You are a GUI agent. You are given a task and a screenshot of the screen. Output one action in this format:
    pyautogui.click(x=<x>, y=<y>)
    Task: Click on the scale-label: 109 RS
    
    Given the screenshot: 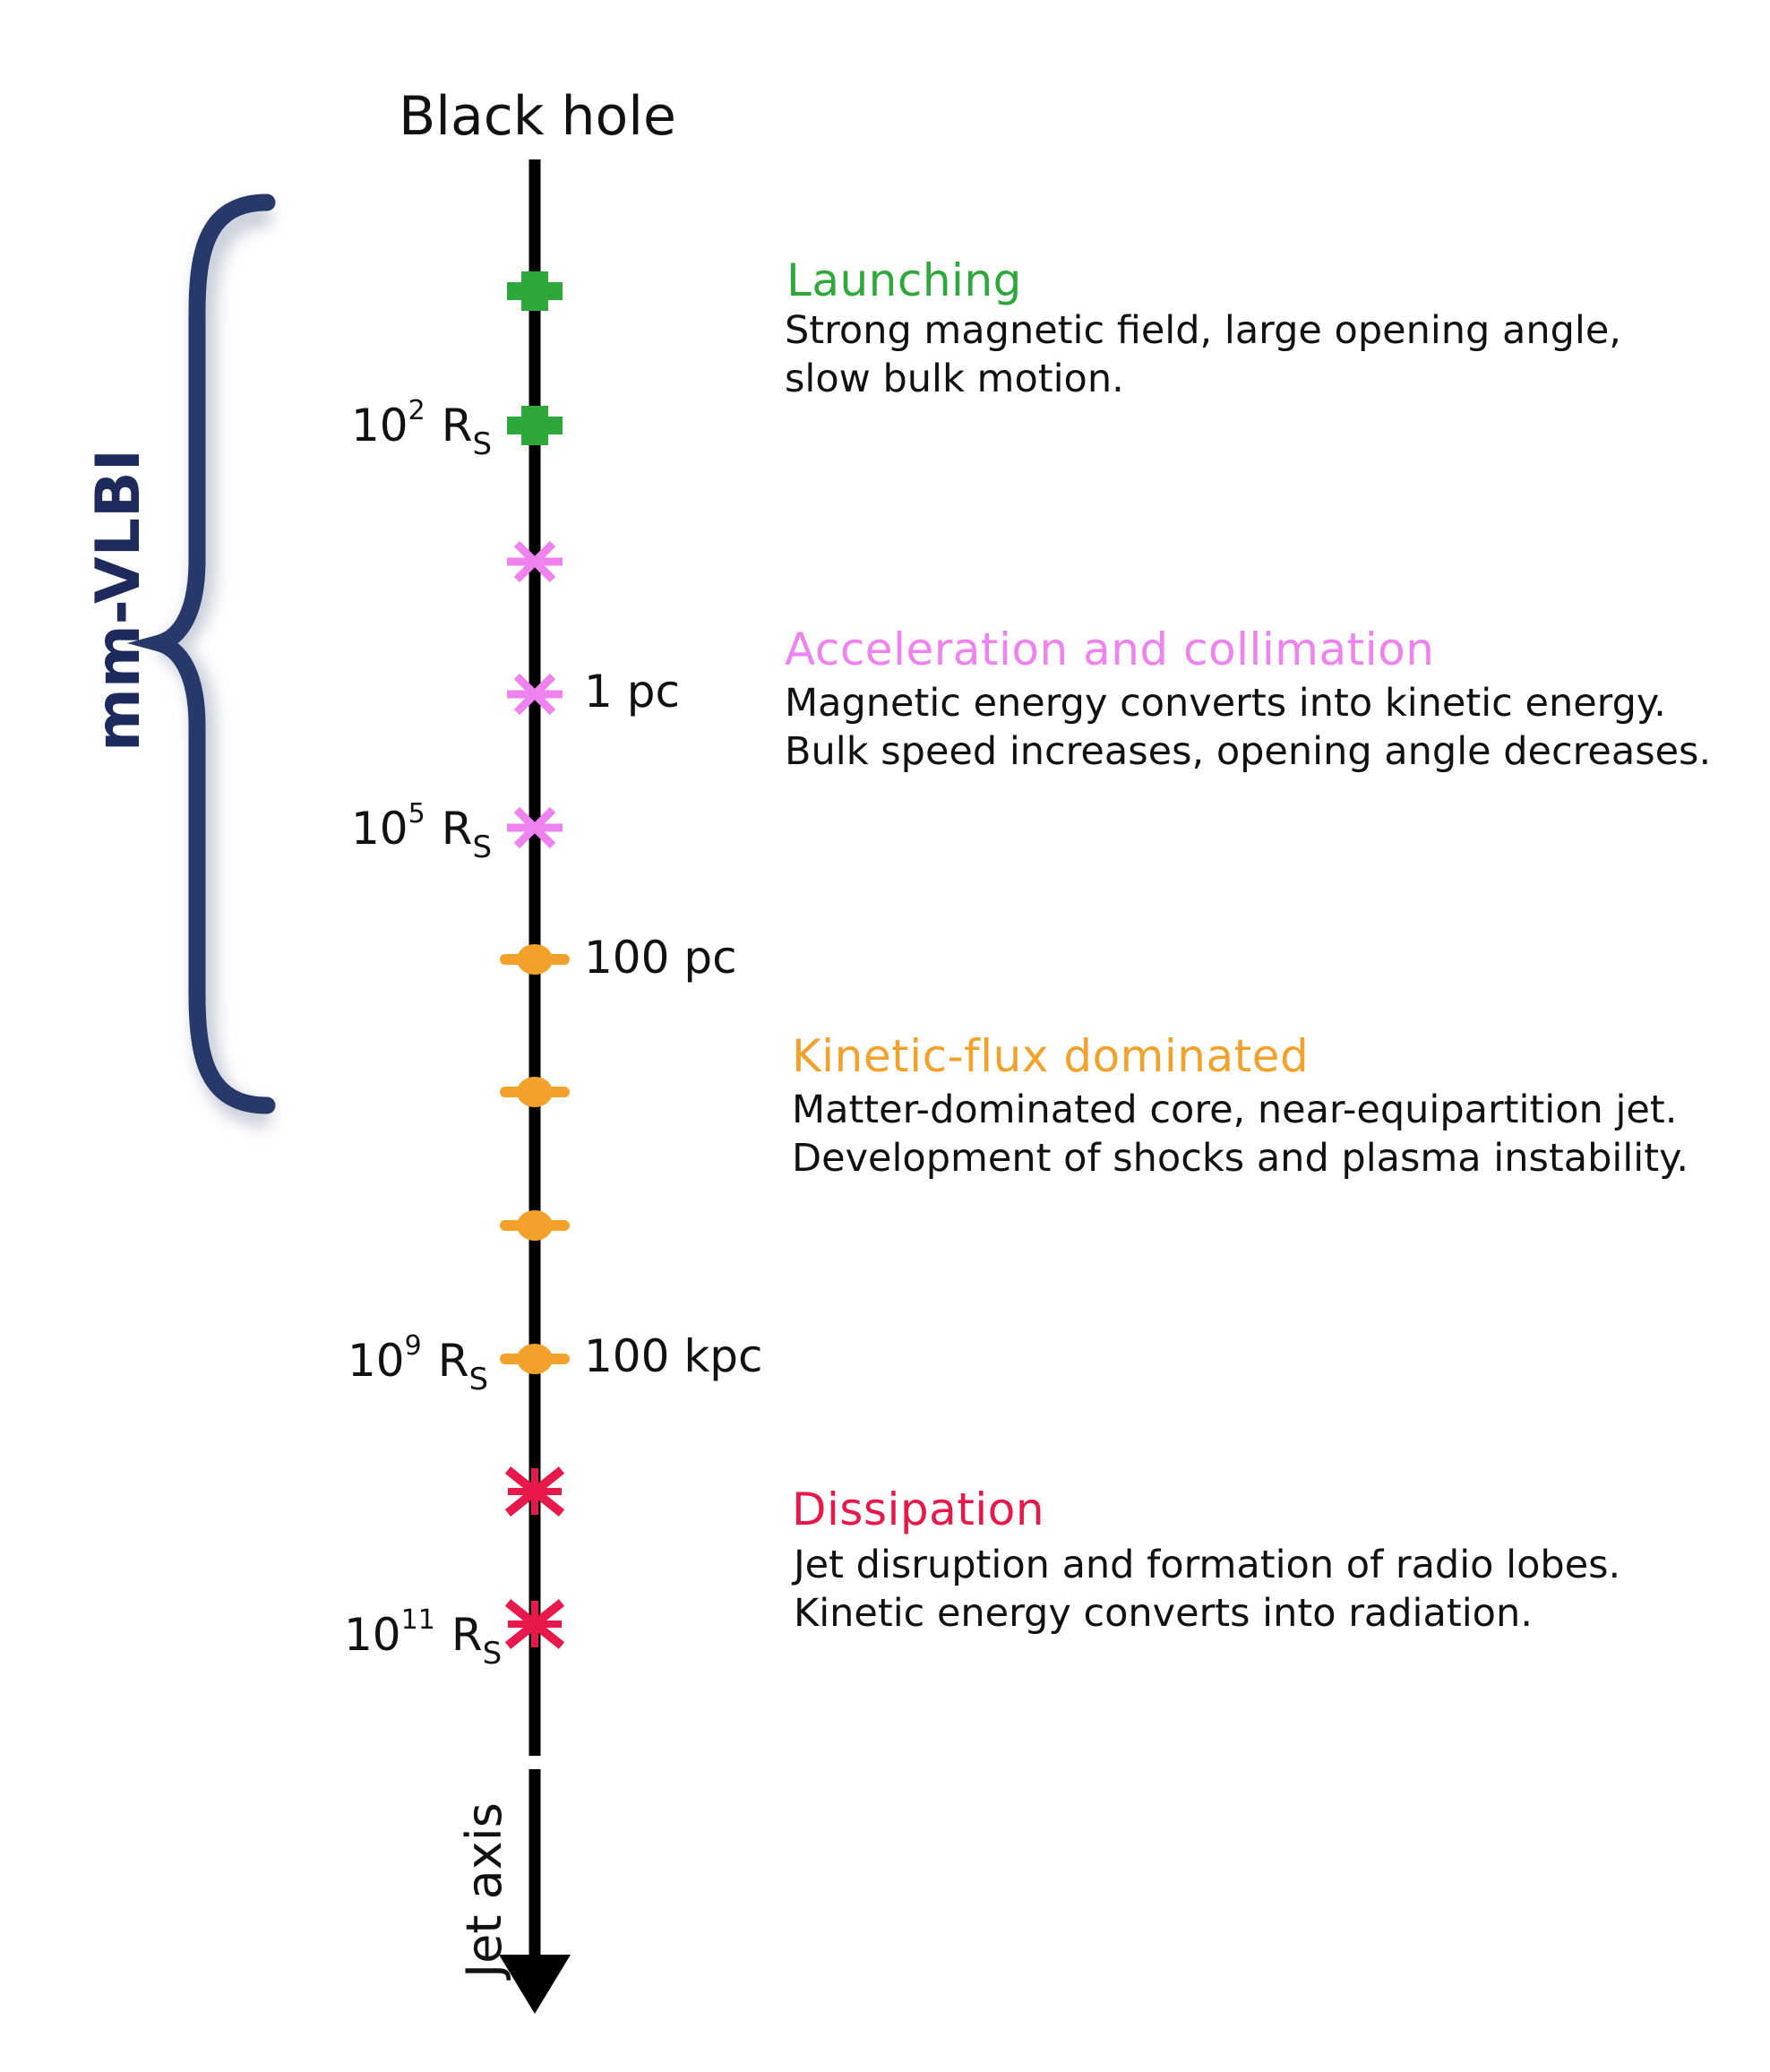 What is the action you would take?
    pyautogui.click(x=419, y=1363)
    